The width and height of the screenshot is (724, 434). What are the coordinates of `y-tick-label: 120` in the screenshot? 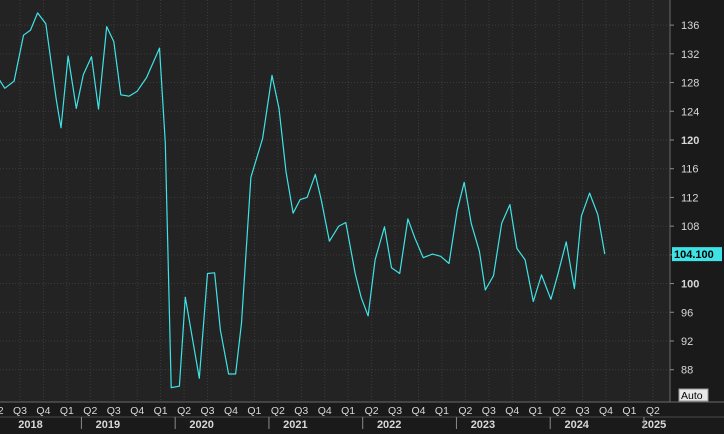 It's located at (690, 141).